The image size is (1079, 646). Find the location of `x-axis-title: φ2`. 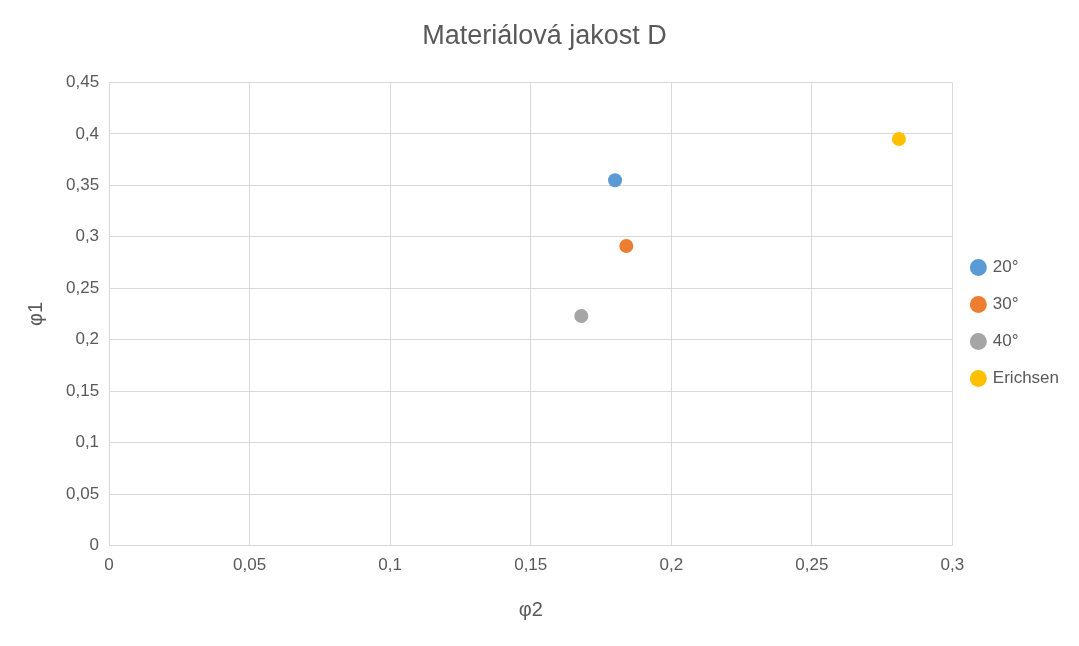

x-axis-title: φ2 is located at coordinates (530, 608).